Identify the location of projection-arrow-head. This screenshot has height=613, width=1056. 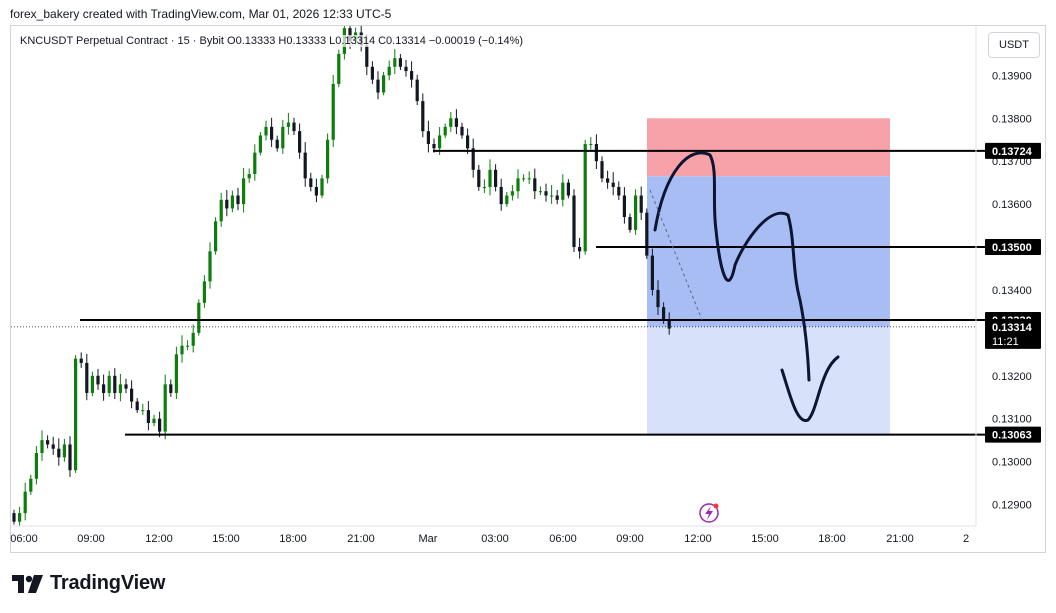
(810, 388).